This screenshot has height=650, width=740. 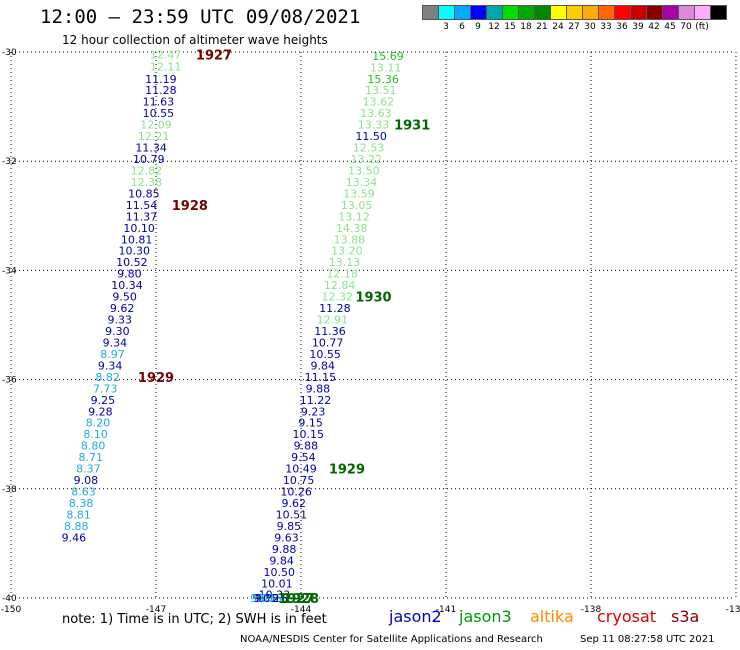 I want to click on wave-height-label: 13.33, so click(x=374, y=125).